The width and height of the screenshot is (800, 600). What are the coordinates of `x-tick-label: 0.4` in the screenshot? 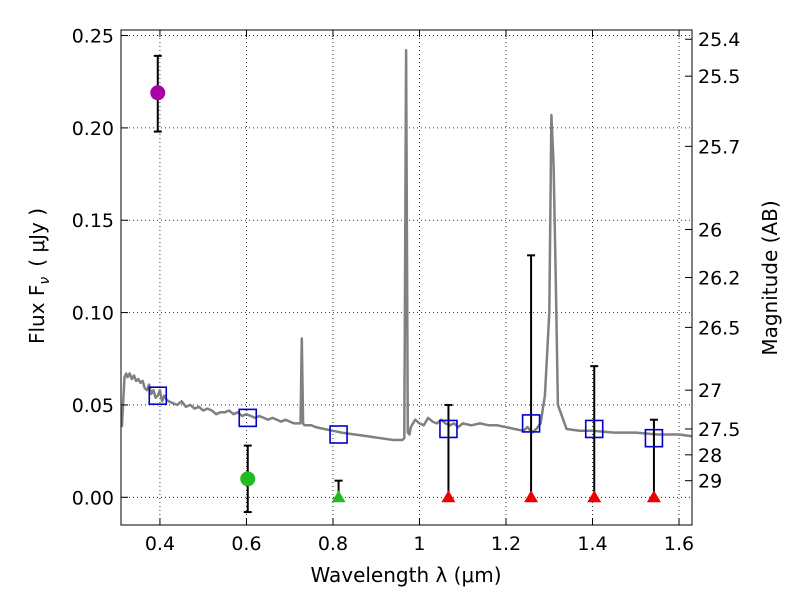 It's located at (160, 544).